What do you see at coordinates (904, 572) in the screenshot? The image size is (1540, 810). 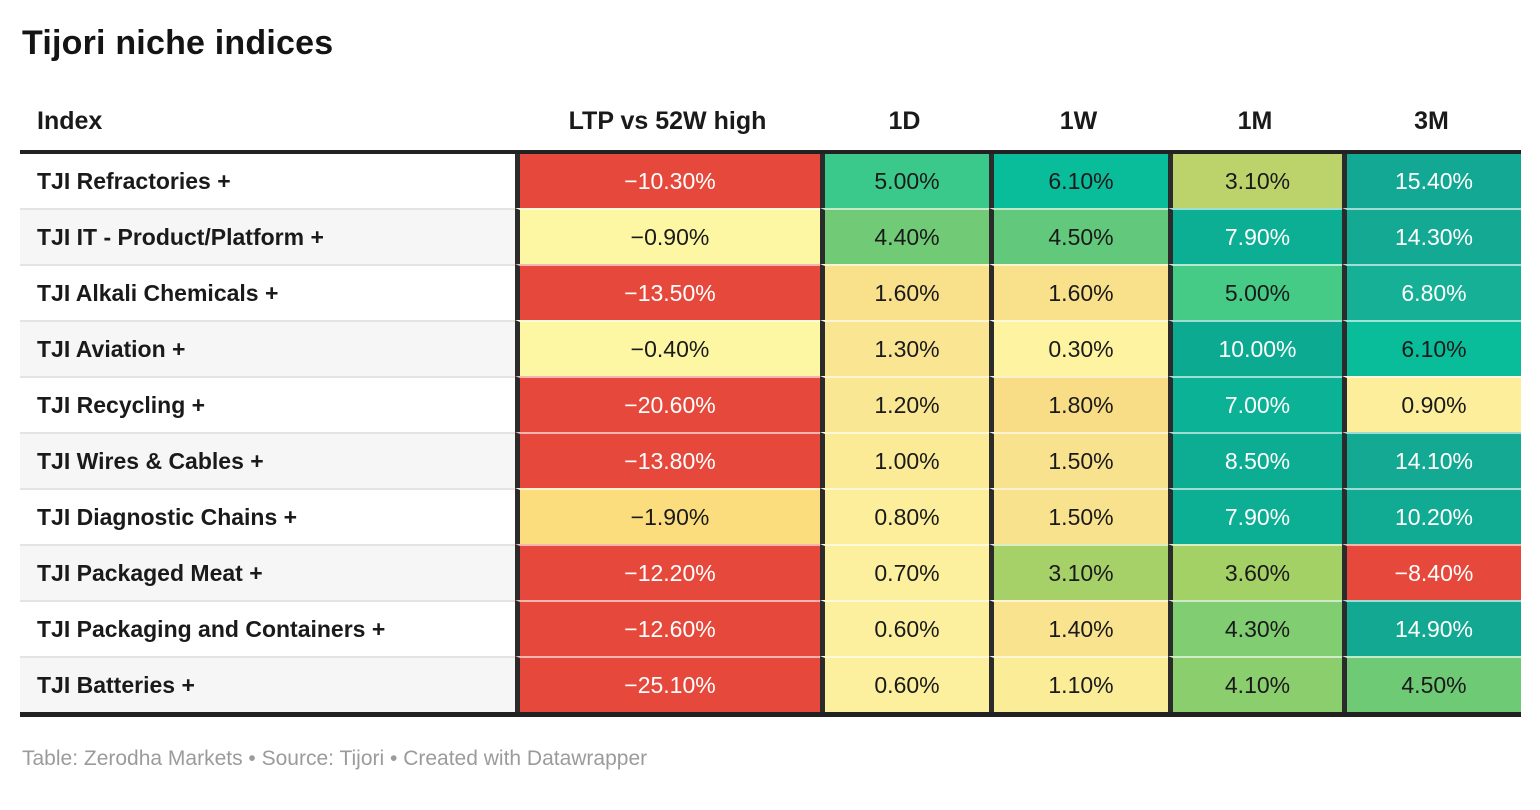 I see `value-cell: 0.70%` at bounding box center [904, 572].